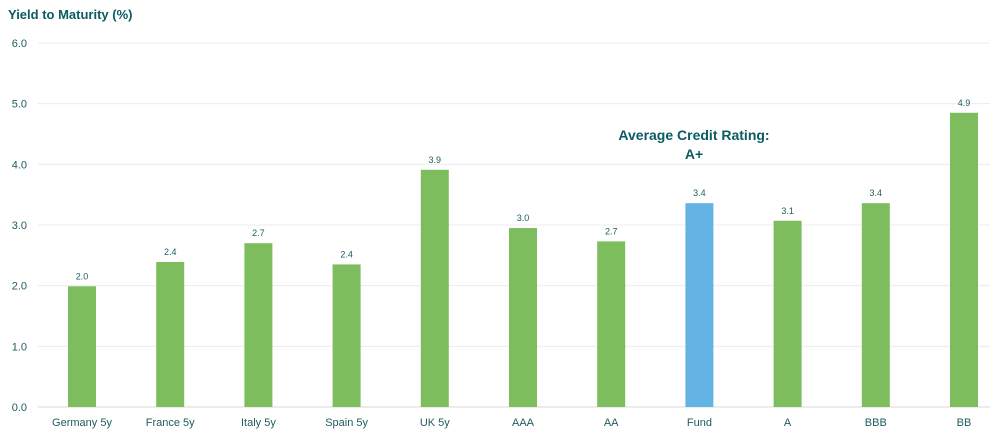 This screenshot has height=441, width=994. Describe the element at coordinates (435, 423) in the screenshot. I see `x-tick-label: UK 5y` at that location.